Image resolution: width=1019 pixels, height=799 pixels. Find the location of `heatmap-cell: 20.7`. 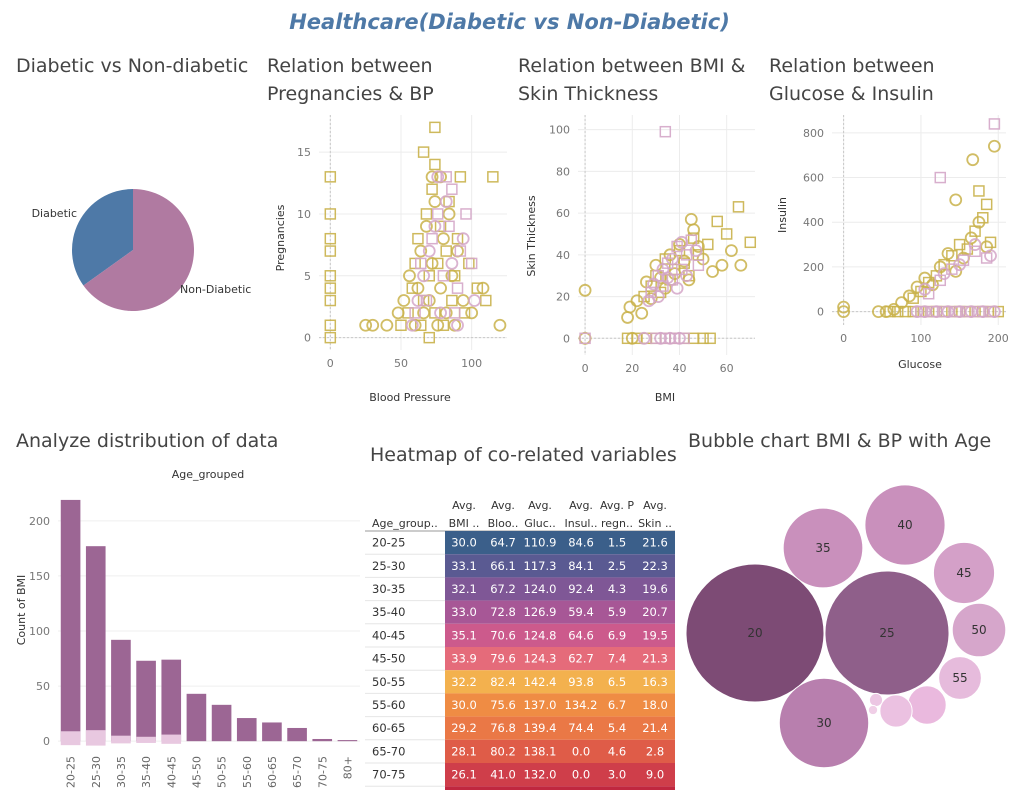

heatmap-cell: 20.7 is located at coordinates (655, 612).